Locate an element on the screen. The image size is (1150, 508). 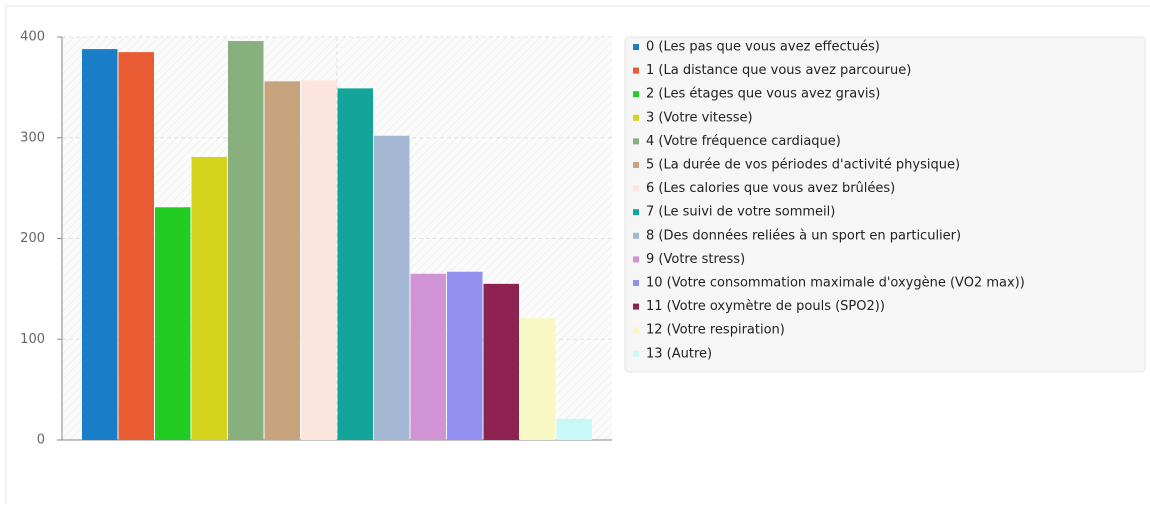
legend-label: 1 (La distance que vous avez parcourue) is located at coordinates (778, 70).